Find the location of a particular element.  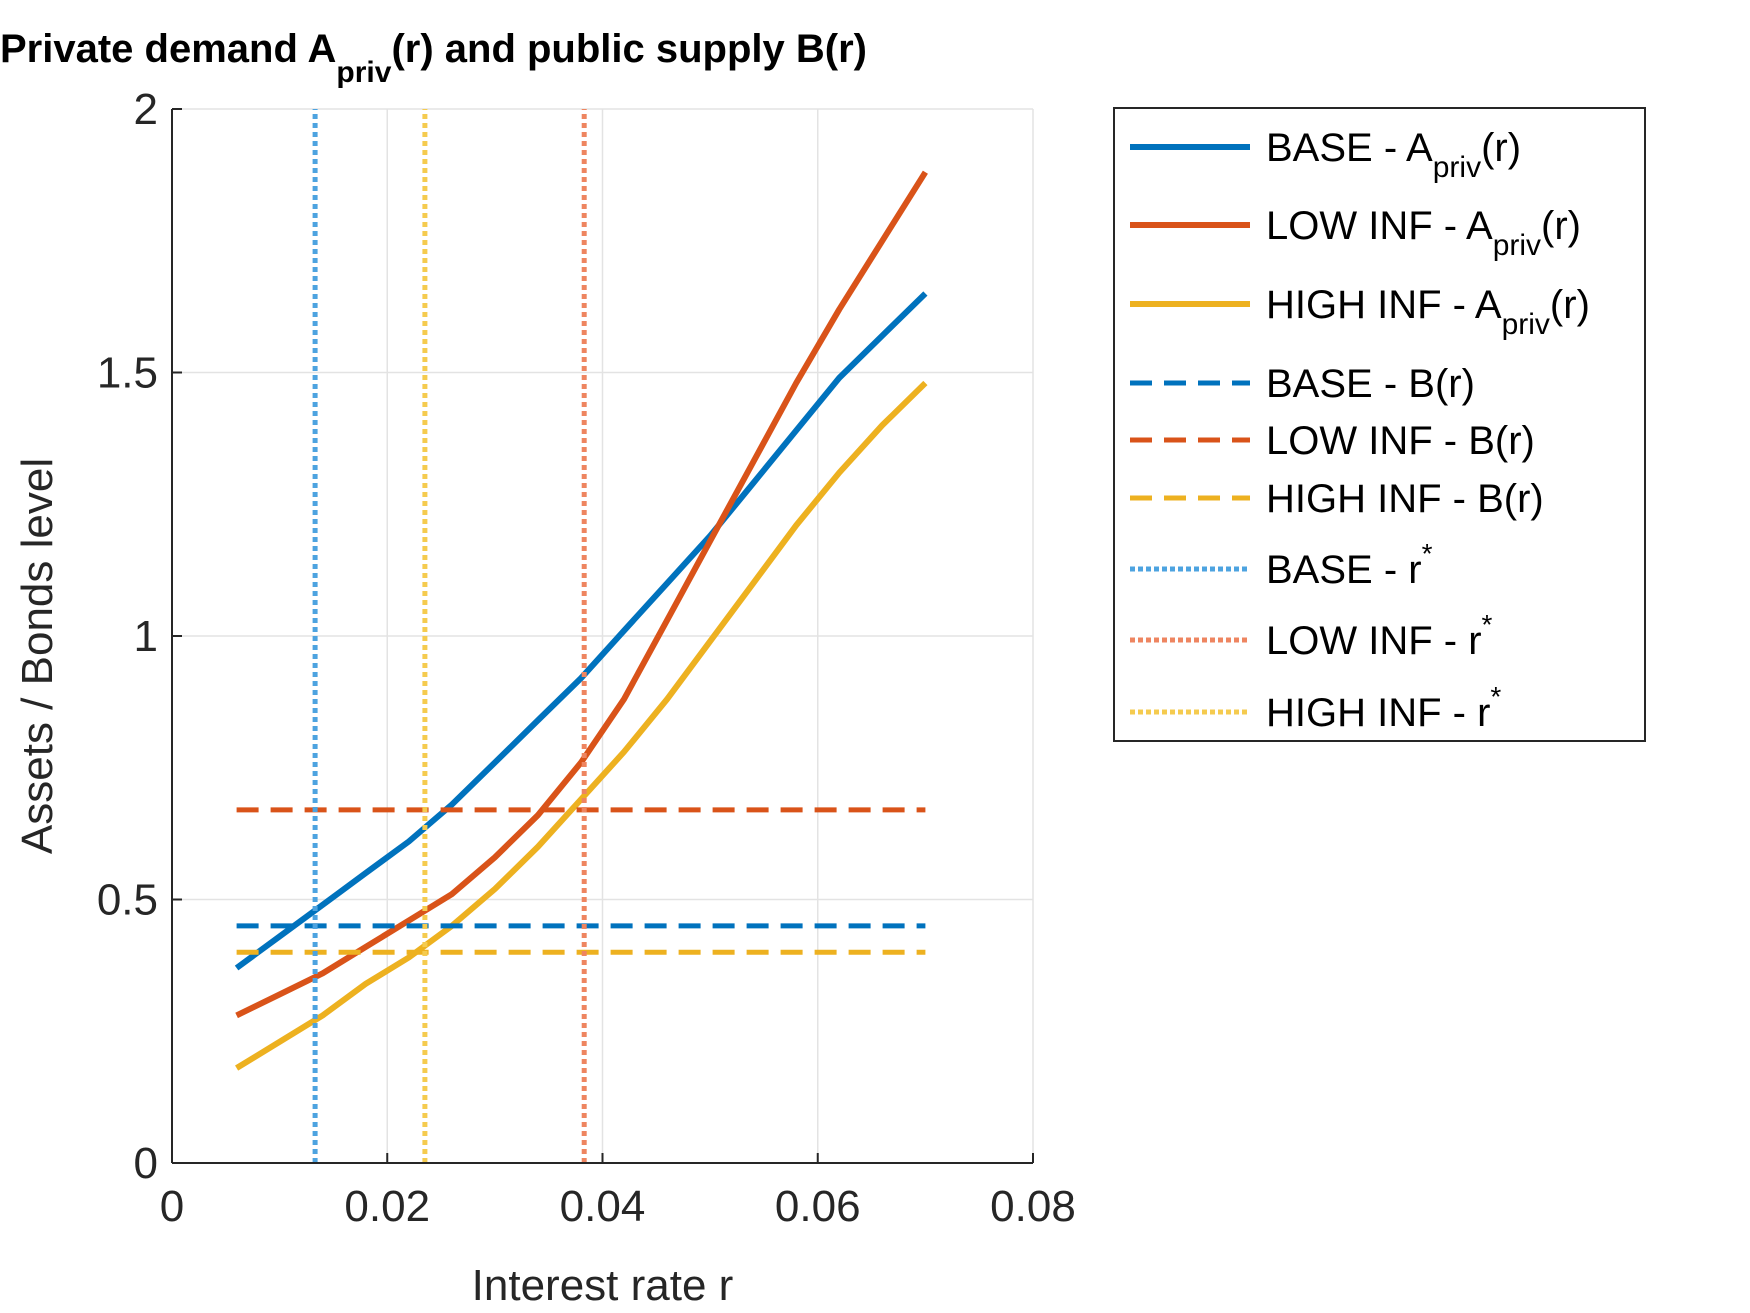

chart-title-tail: (r) and public supply B(r) is located at coordinates (629, 49).